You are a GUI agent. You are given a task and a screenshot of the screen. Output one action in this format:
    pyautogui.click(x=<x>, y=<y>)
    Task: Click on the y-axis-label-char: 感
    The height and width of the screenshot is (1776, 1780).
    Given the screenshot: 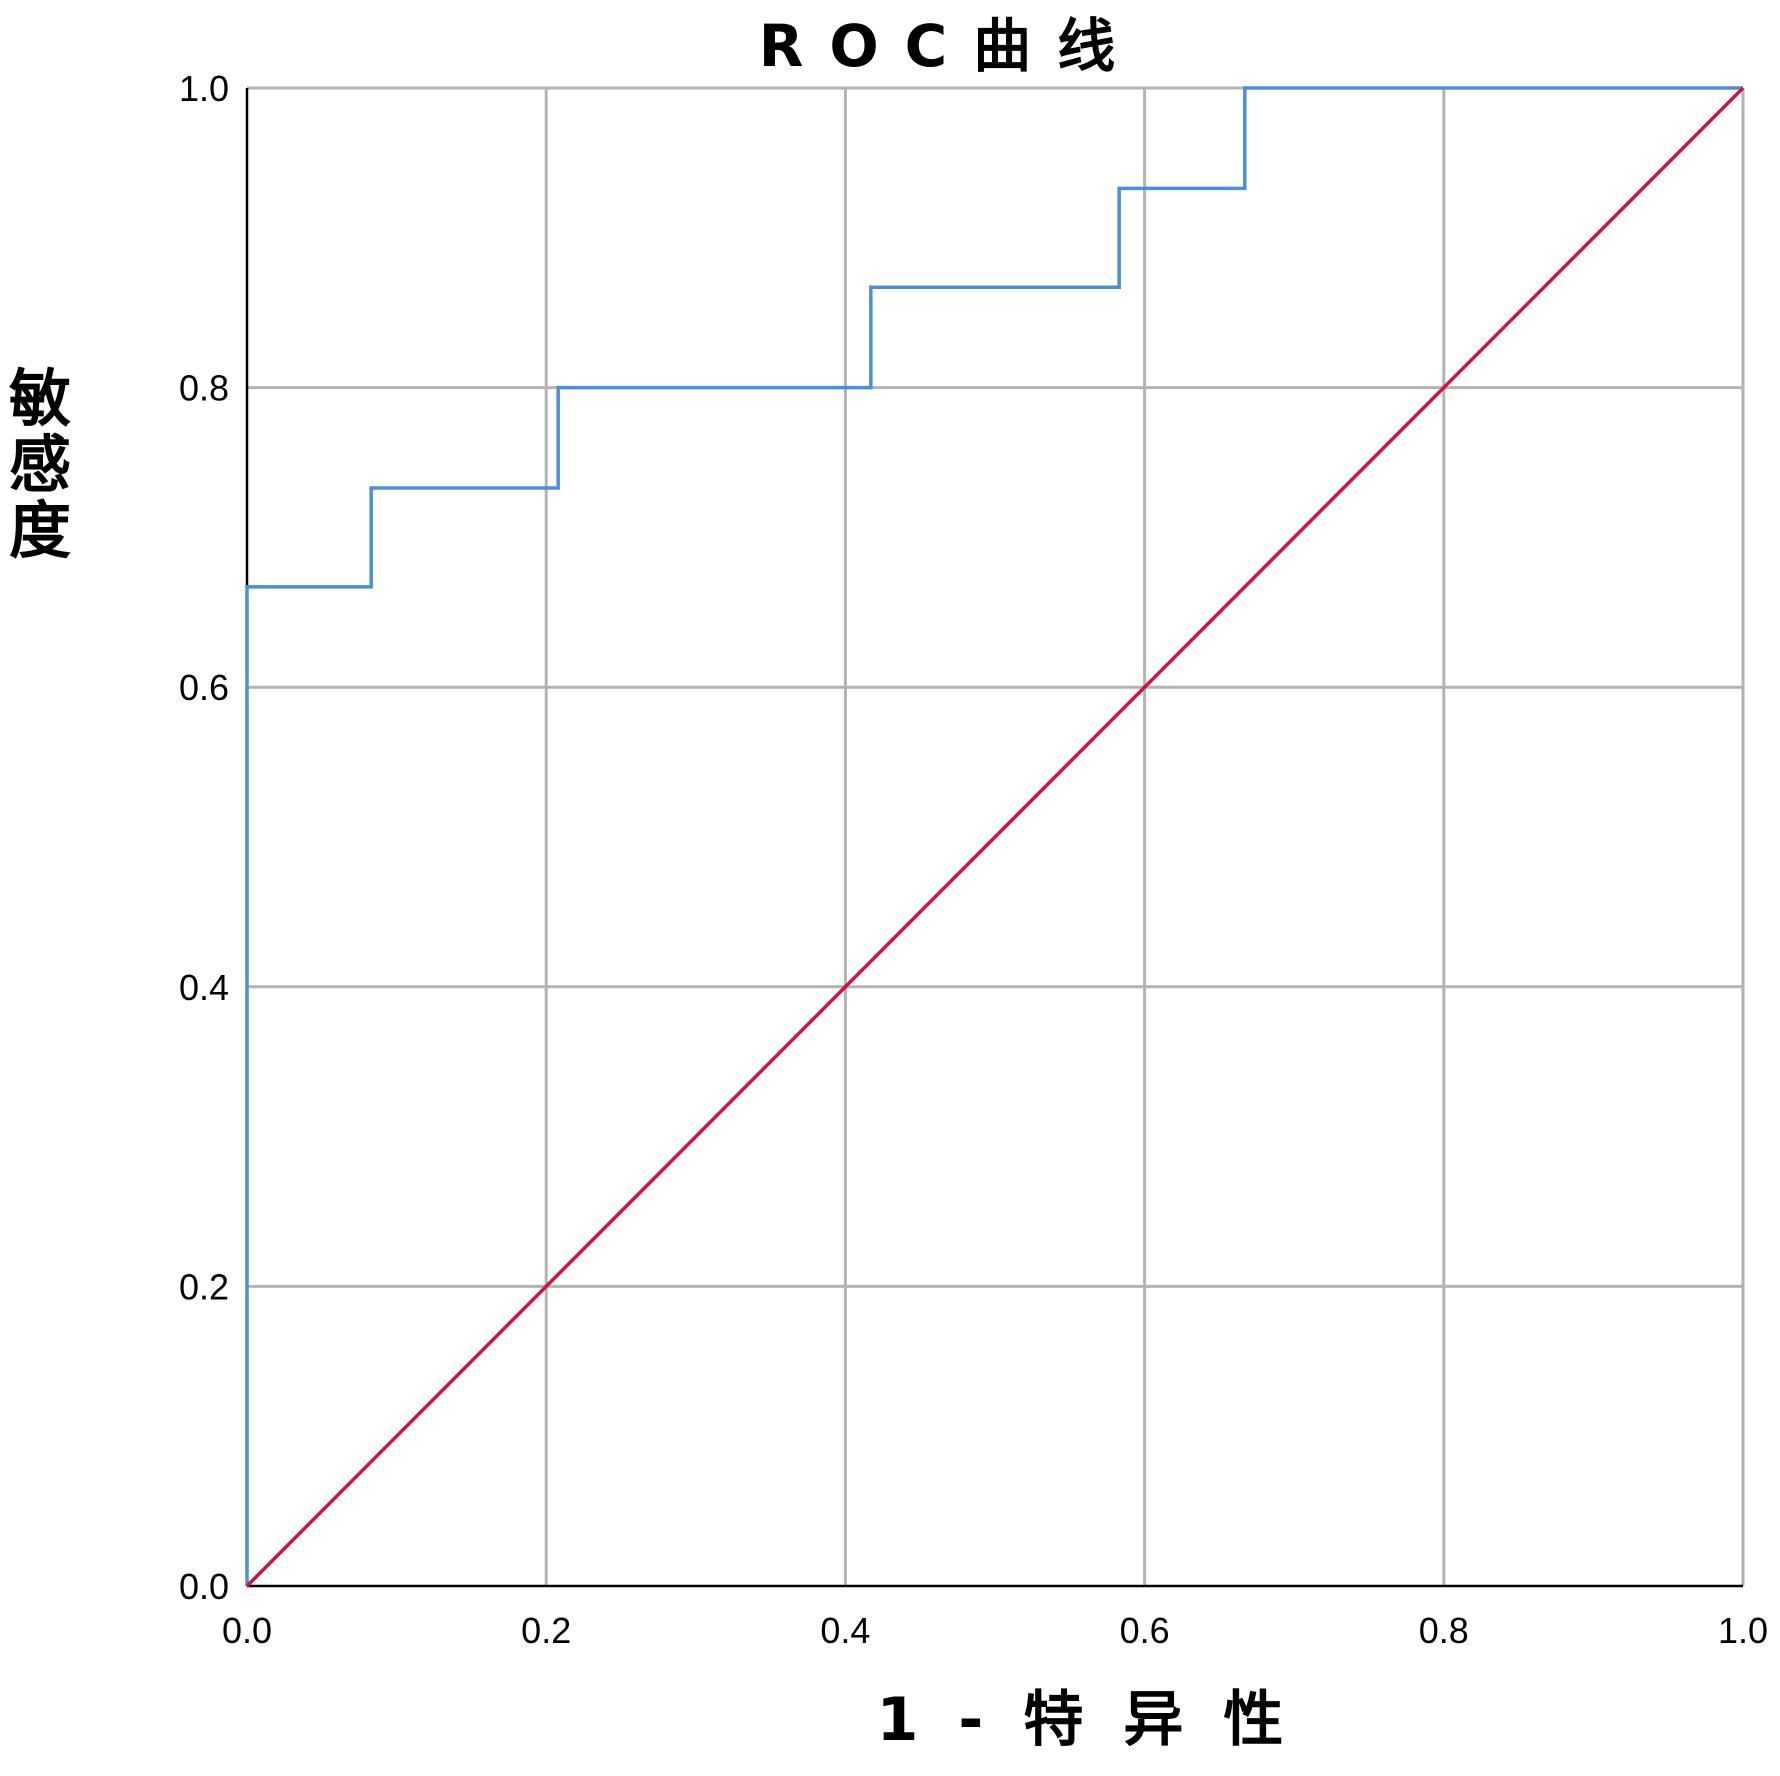 What is the action you would take?
    pyautogui.click(x=40, y=464)
    